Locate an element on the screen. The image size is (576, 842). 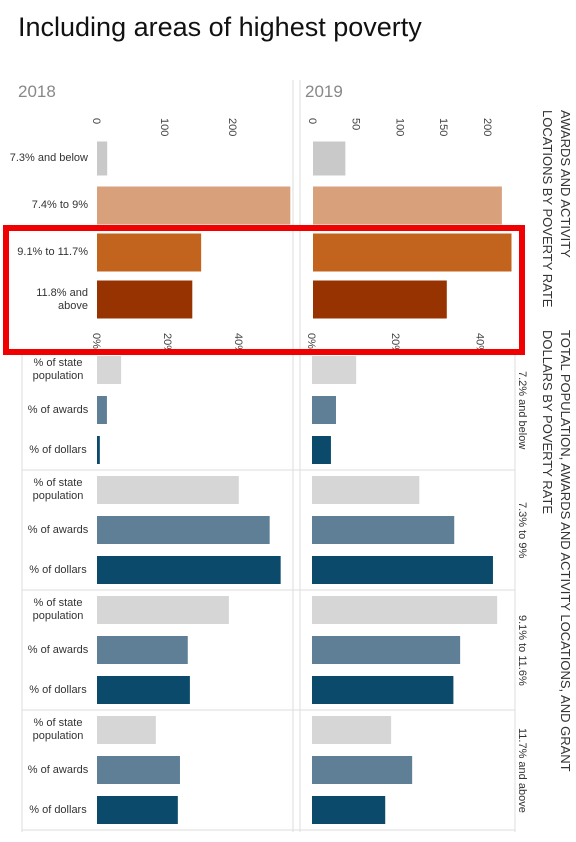
highlight-box is located at coordinates (264, 290).